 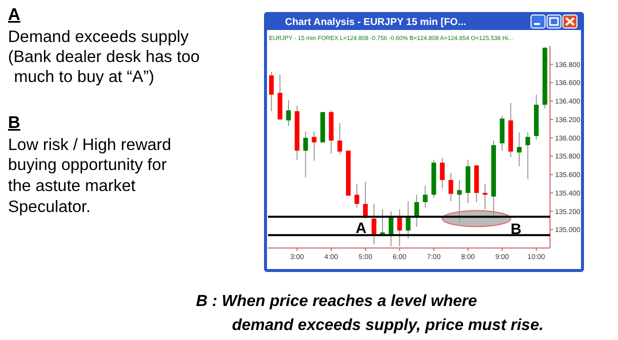 I want to click on annotation: B, so click(x=516, y=229).